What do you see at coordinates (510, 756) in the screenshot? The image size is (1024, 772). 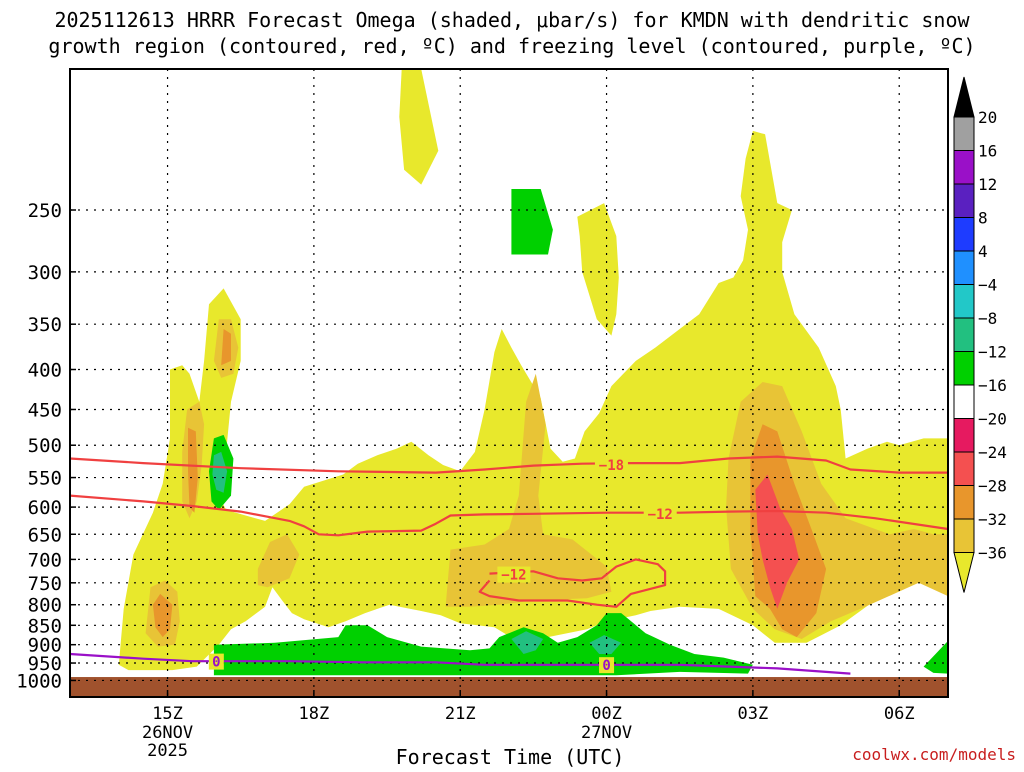 I see `x-axis-label: Forecast Time (UTC)` at bounding box center [510, 756].